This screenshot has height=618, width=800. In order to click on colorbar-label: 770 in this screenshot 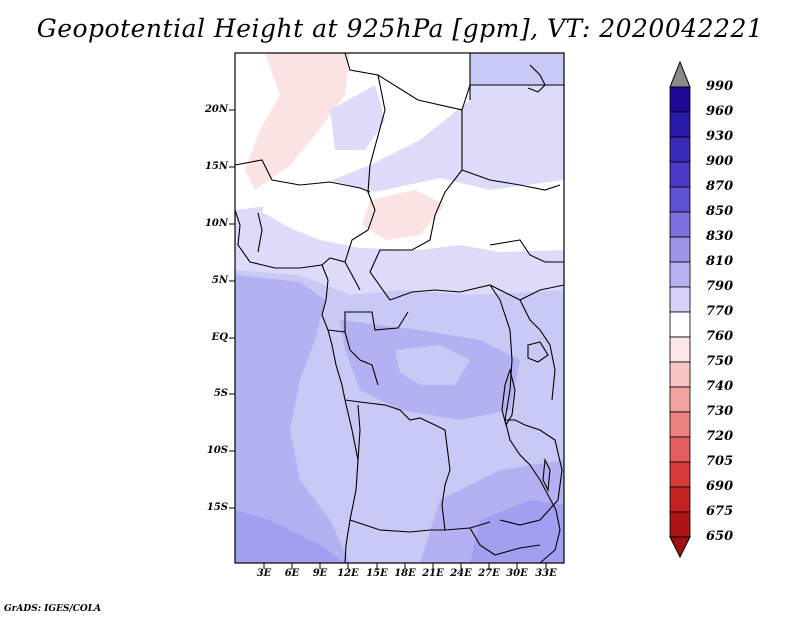, I will do `click(720, 311)`.